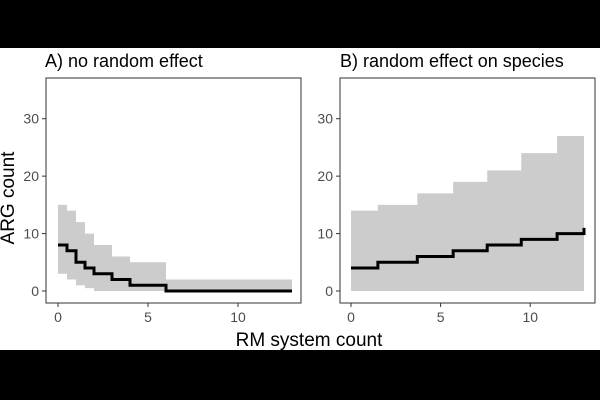  I want to click on panel-b-title: B) random effect on species, so click(452, 61).